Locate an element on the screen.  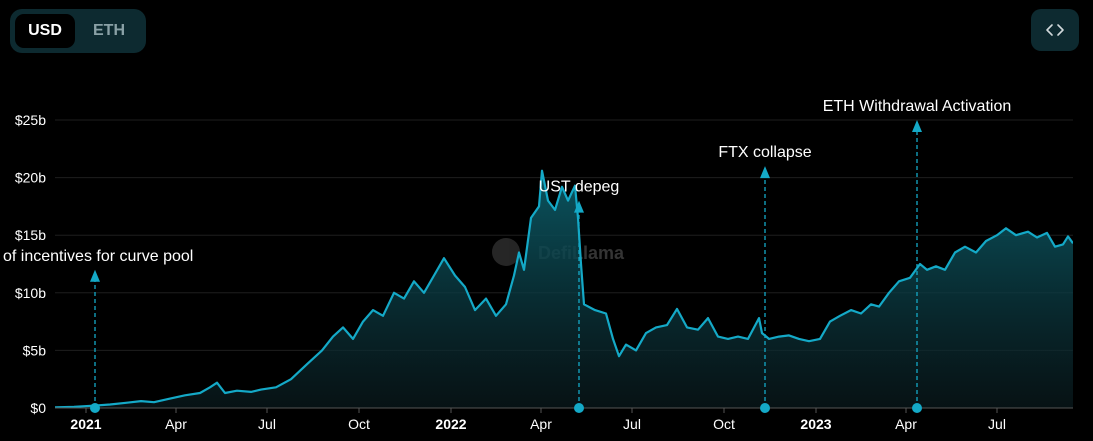
annotation: FTX collapse is located at coordinates (765, 278).